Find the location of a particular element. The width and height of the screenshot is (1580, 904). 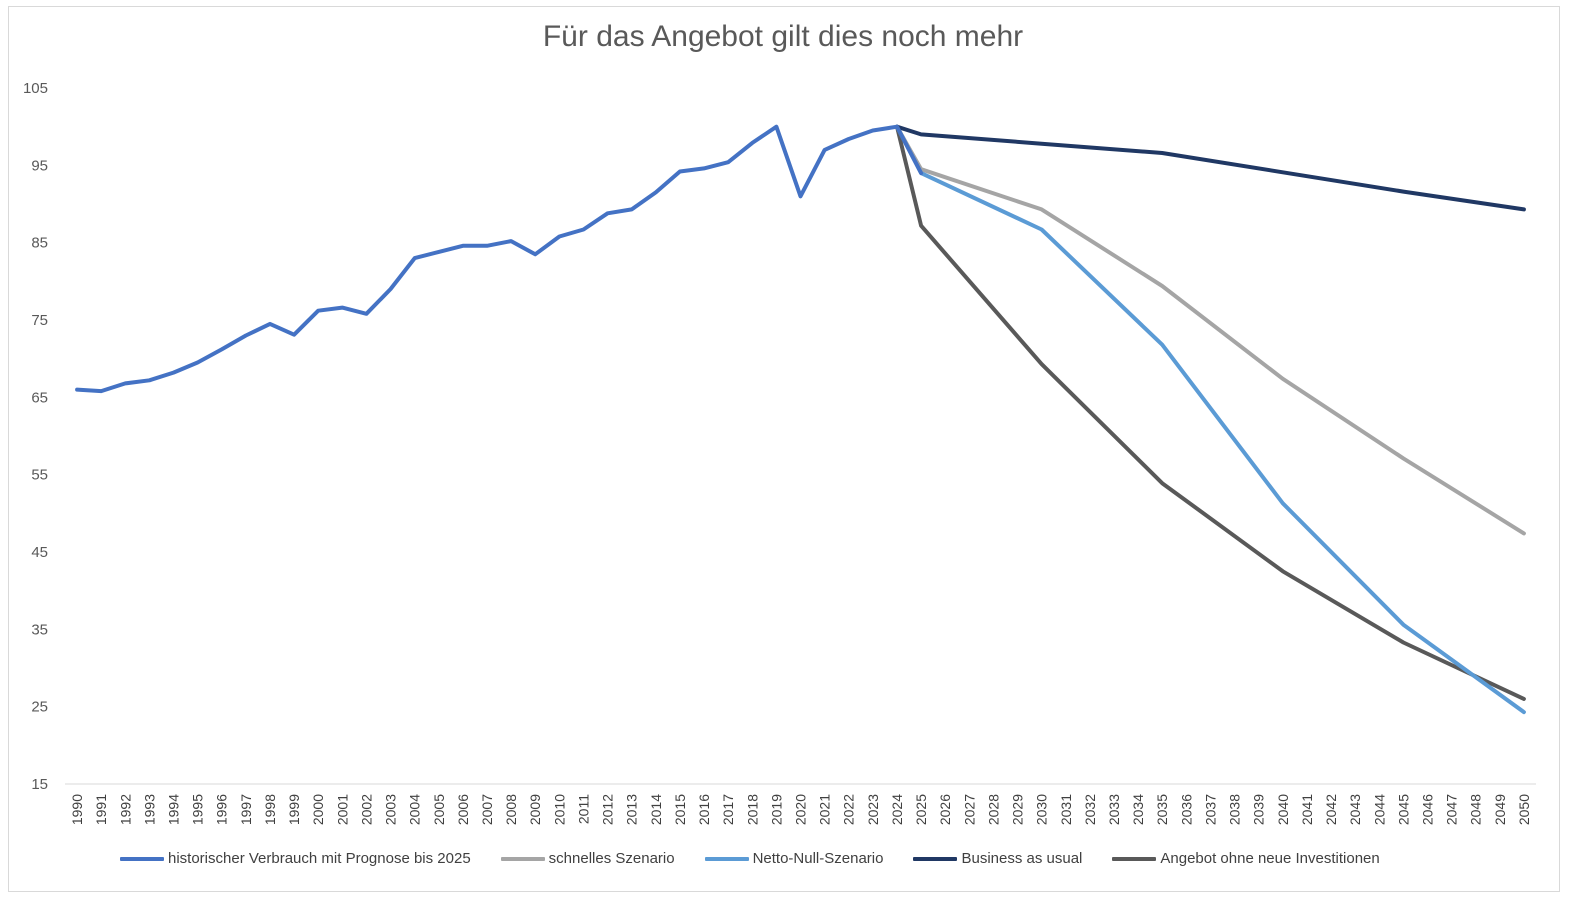

chart-title: Für das Angebot gilt dies noch mehr is located at coordinates (783, 36).